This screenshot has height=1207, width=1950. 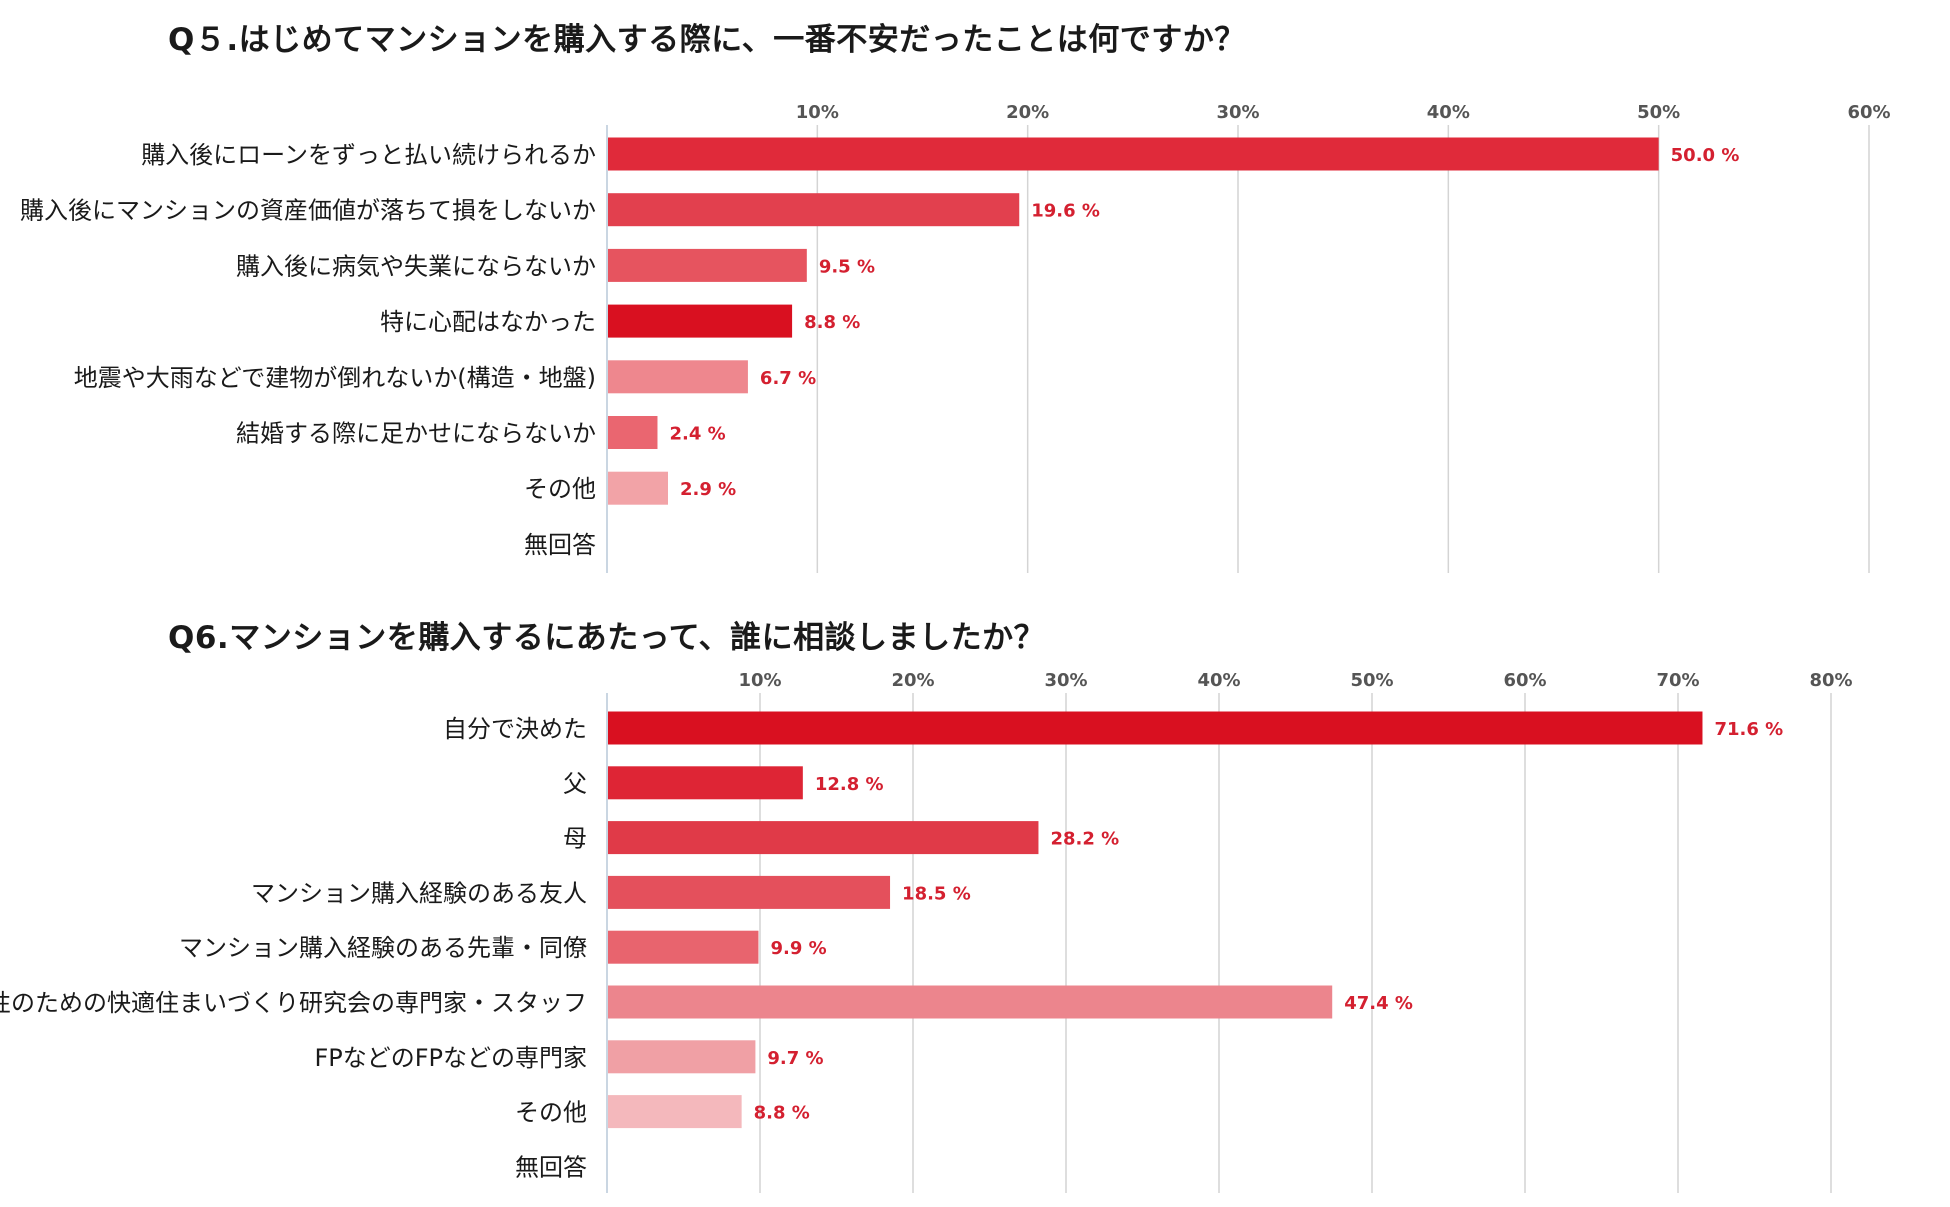 I want to click on chart-title-q6: Q6.マンションを購入するにあたって、誰に相談しましたか？, so click(x=607, y=638).